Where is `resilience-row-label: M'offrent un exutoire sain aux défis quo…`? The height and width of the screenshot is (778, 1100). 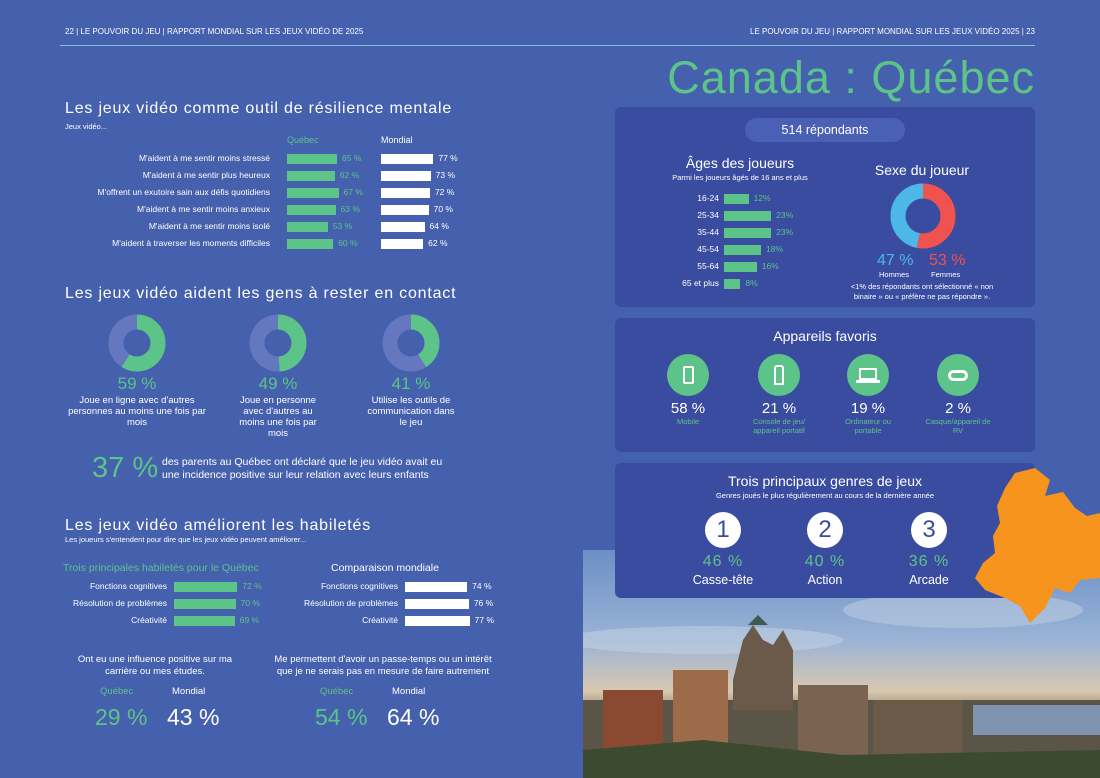
resilience-row-label: M'offrent un exutoire sain aux défis quo… is located at coordinates (183, 192).